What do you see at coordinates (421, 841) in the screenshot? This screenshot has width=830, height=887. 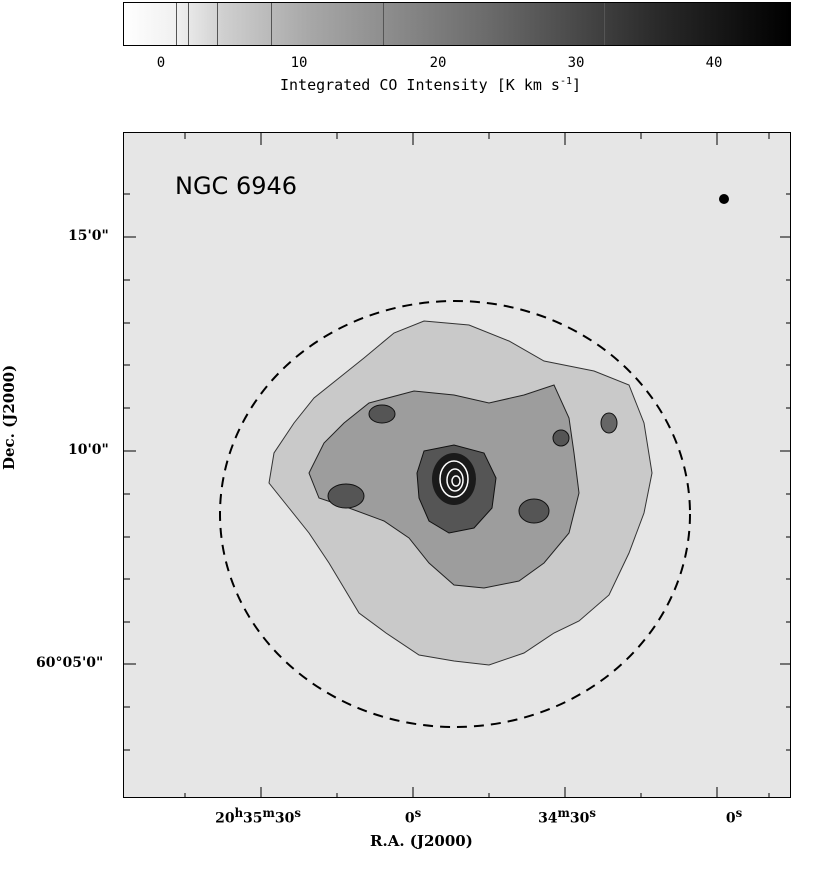 I see `x-axis-label: R.A. (J2000)` at bounding box center [421, 841].